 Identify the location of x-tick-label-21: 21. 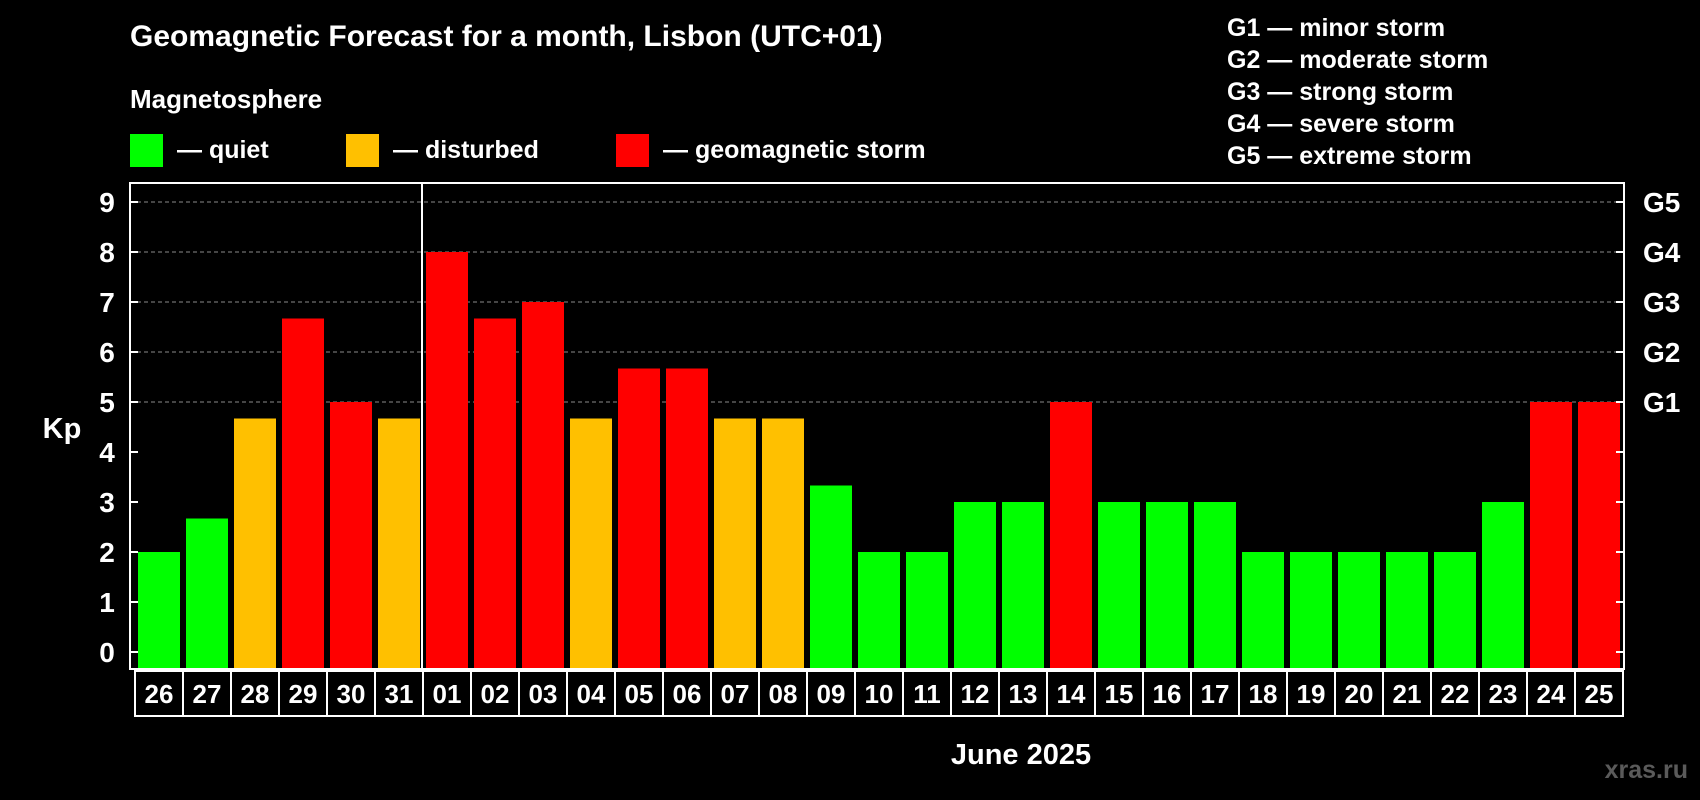
(1407, 694).